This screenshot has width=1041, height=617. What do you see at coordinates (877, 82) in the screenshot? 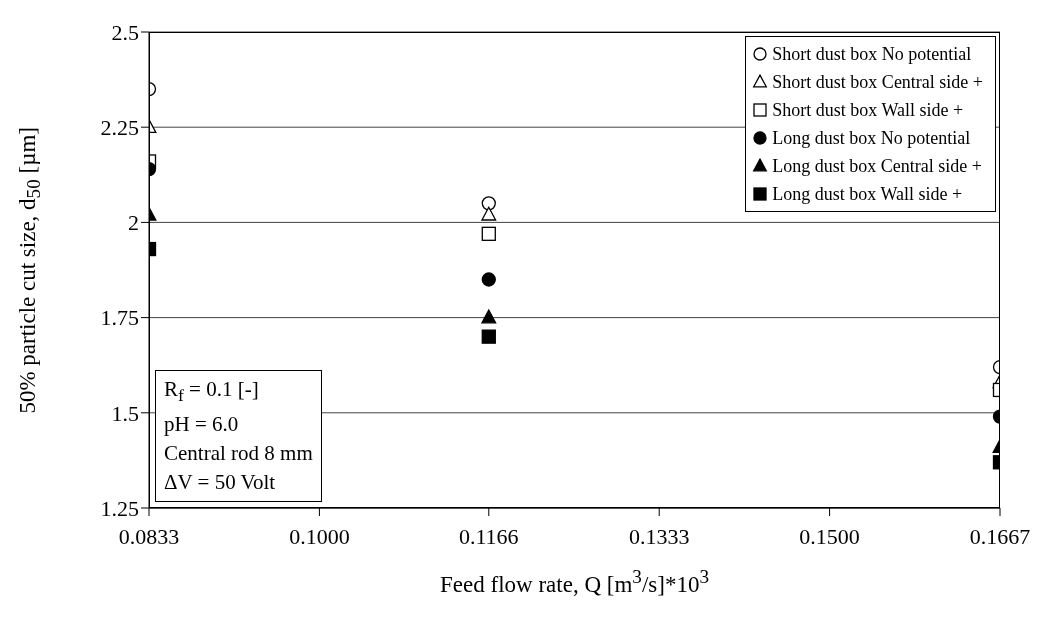
I see `legend-label: Short dust box Central side +` at bounding box center [877, 82].